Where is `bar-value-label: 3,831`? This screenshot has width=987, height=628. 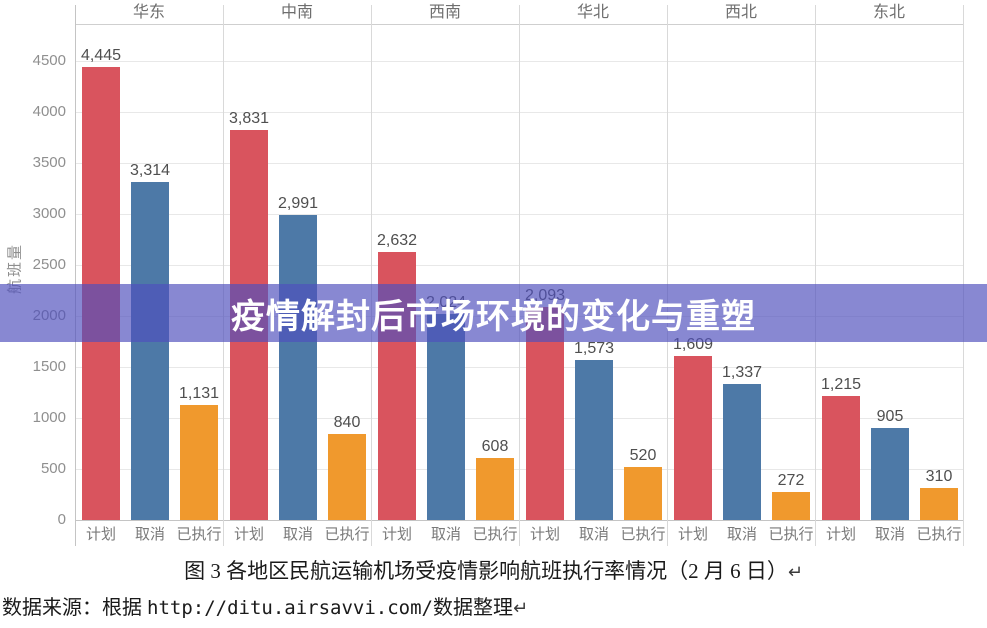 bar-value-label: 3,831 is located at coordinates (249, 118).